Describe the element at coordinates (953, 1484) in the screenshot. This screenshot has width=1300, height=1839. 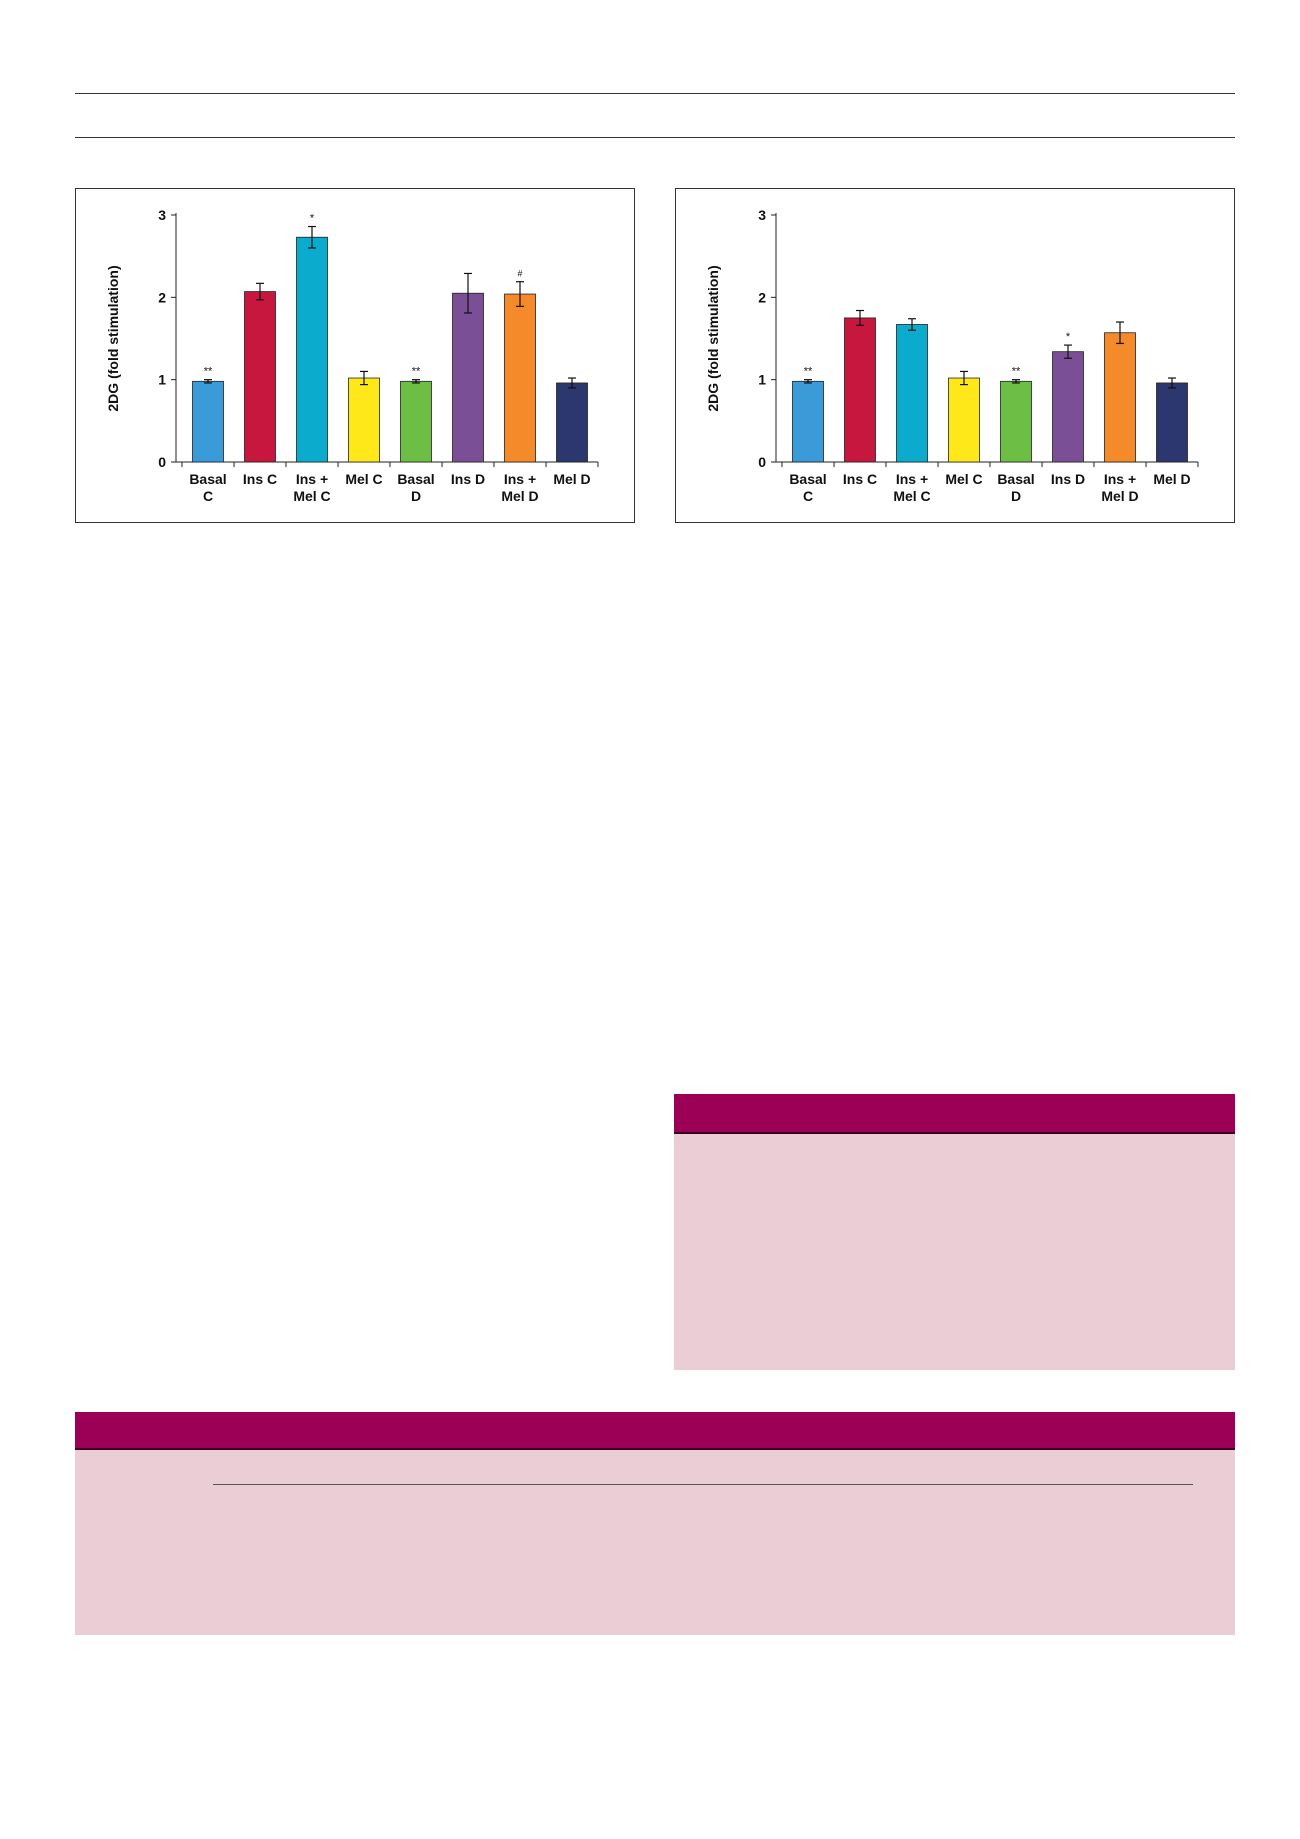
I see `column-group-rule-right` at that location.